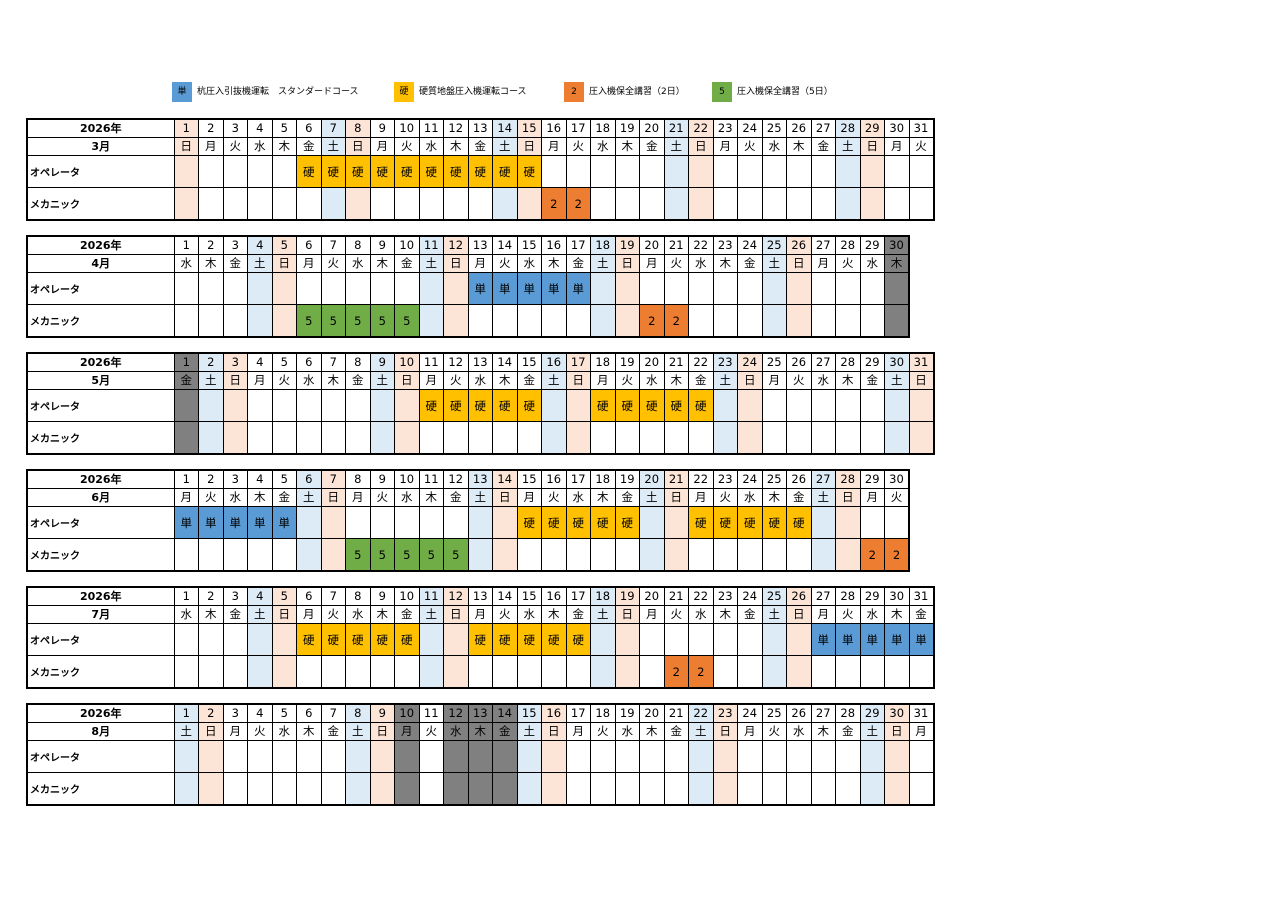  Describe the element at coordinates (100, 731) in the screenshot. I see `month-label: 8月` at that location.